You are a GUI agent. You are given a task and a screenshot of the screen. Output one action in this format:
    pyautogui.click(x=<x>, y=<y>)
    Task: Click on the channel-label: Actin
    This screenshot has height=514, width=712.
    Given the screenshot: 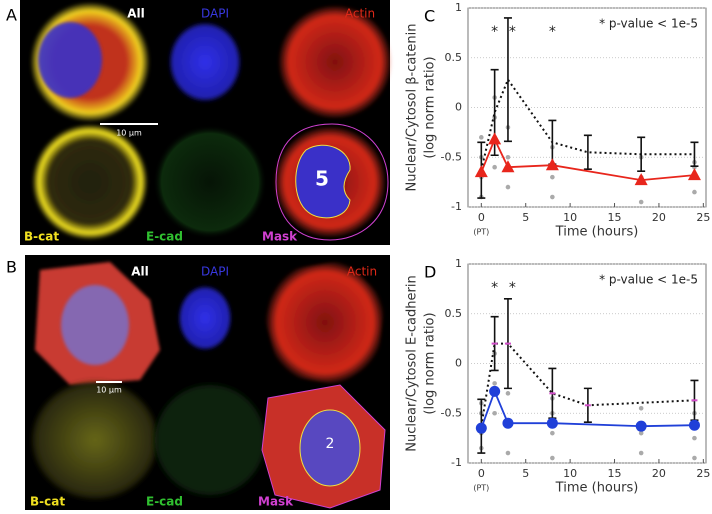 What is the action you would take?
    pyautogui.click(x=360, y=14)
    